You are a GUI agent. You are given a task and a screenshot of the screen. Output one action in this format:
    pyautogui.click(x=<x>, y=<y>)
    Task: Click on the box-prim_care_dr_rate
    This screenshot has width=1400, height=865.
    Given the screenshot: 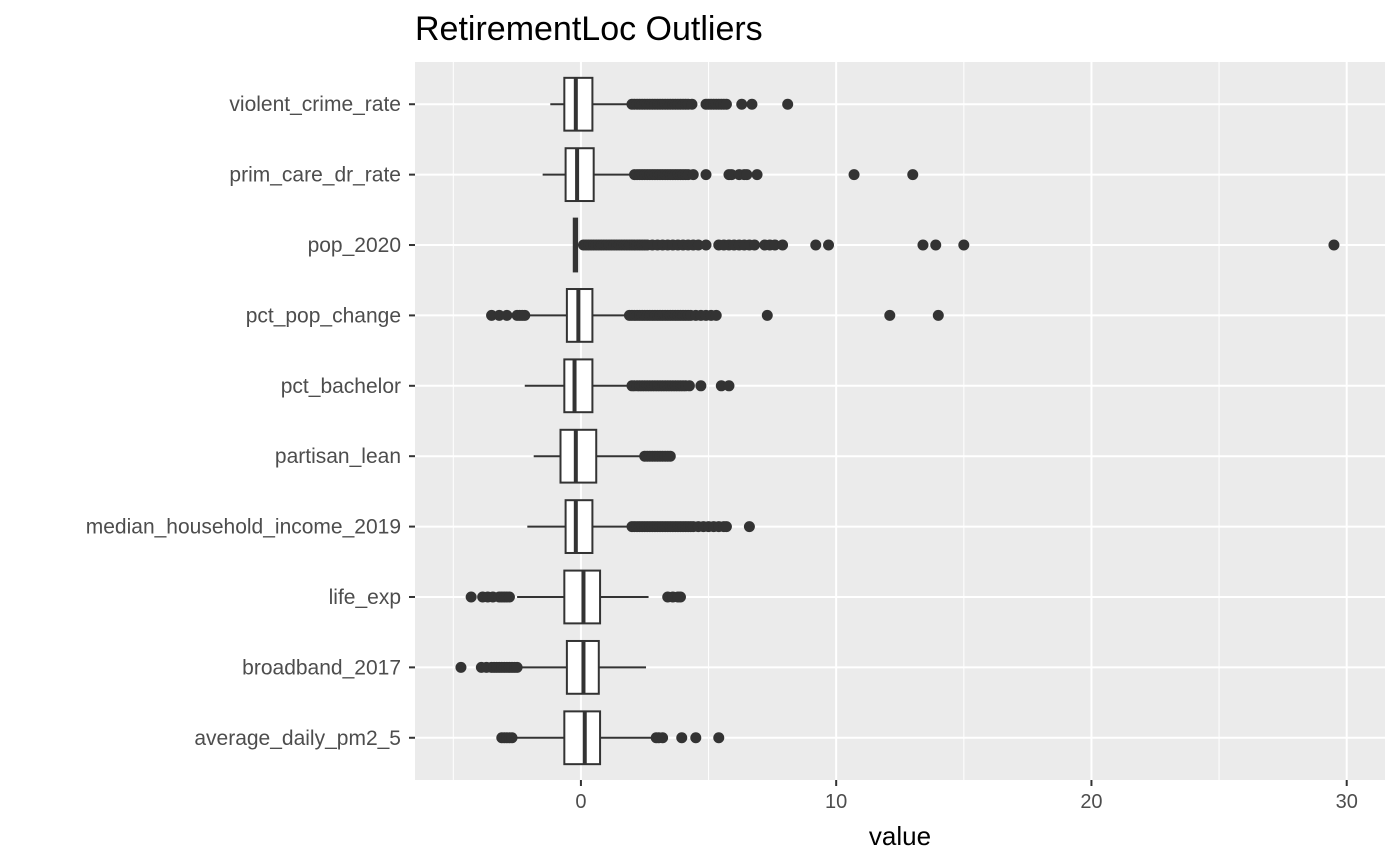 What is the action you would take?
    pyautogui.click(x=730, y=175)
    